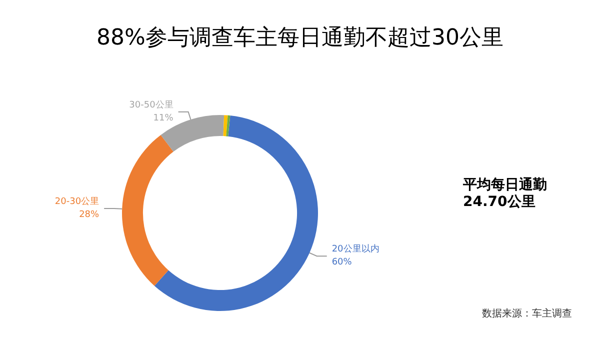 The image size is (600, 337). I want to click on data-label: 11%, so click(163, 118).